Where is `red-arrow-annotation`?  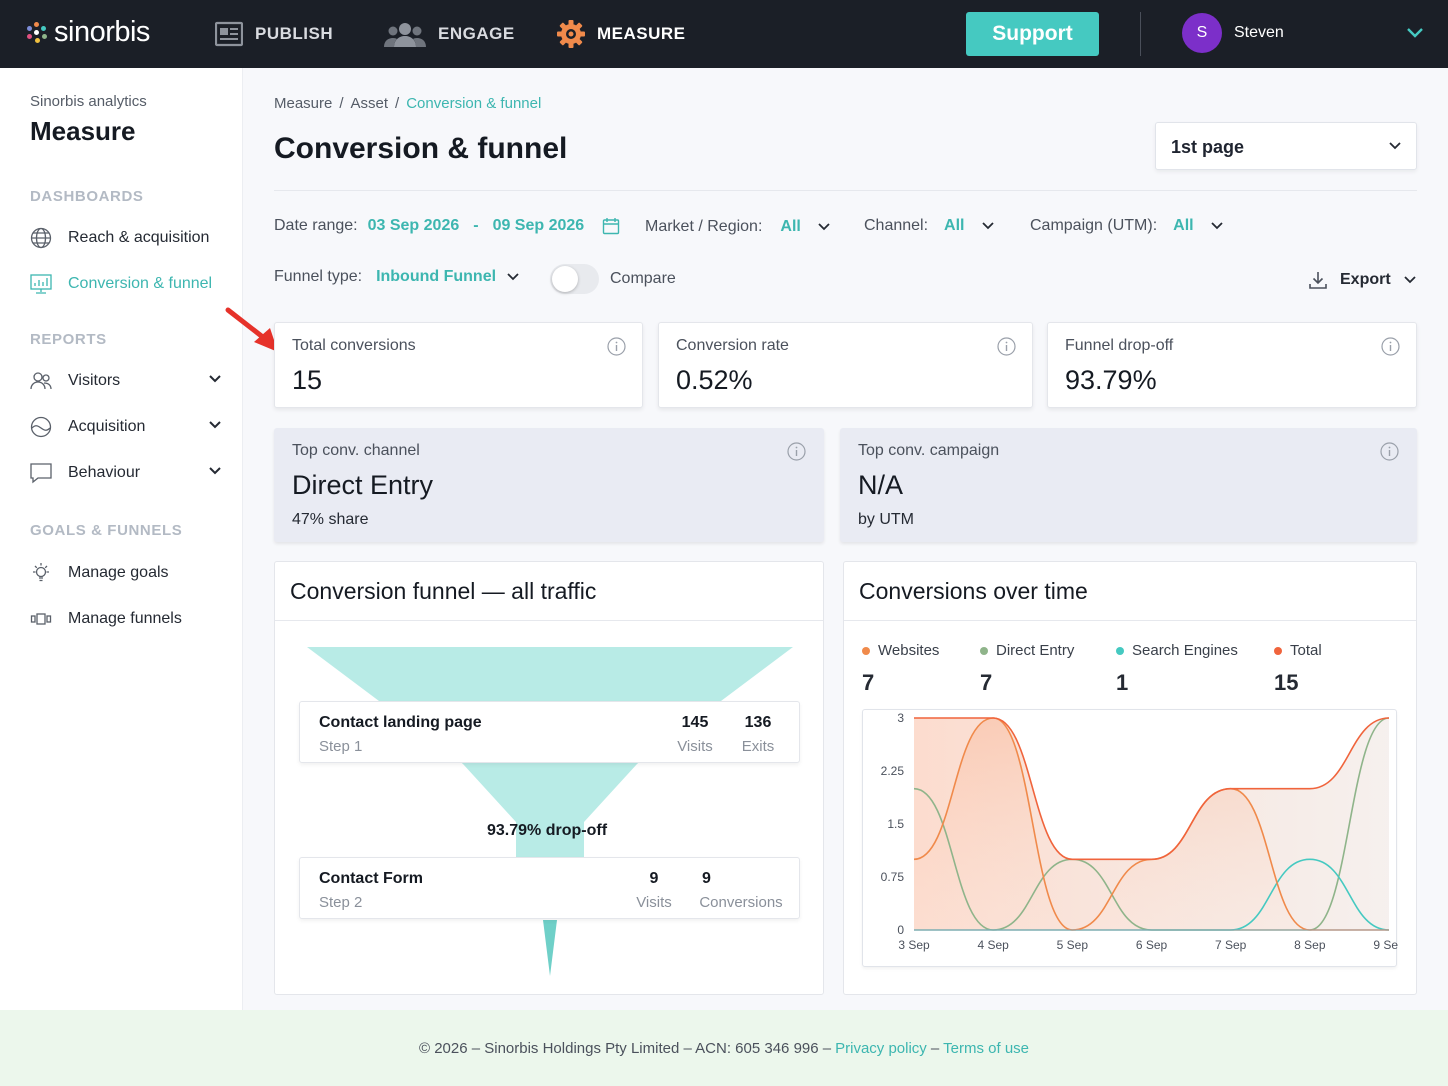 red-arrow-annotation is located at coordinates (251, 329).